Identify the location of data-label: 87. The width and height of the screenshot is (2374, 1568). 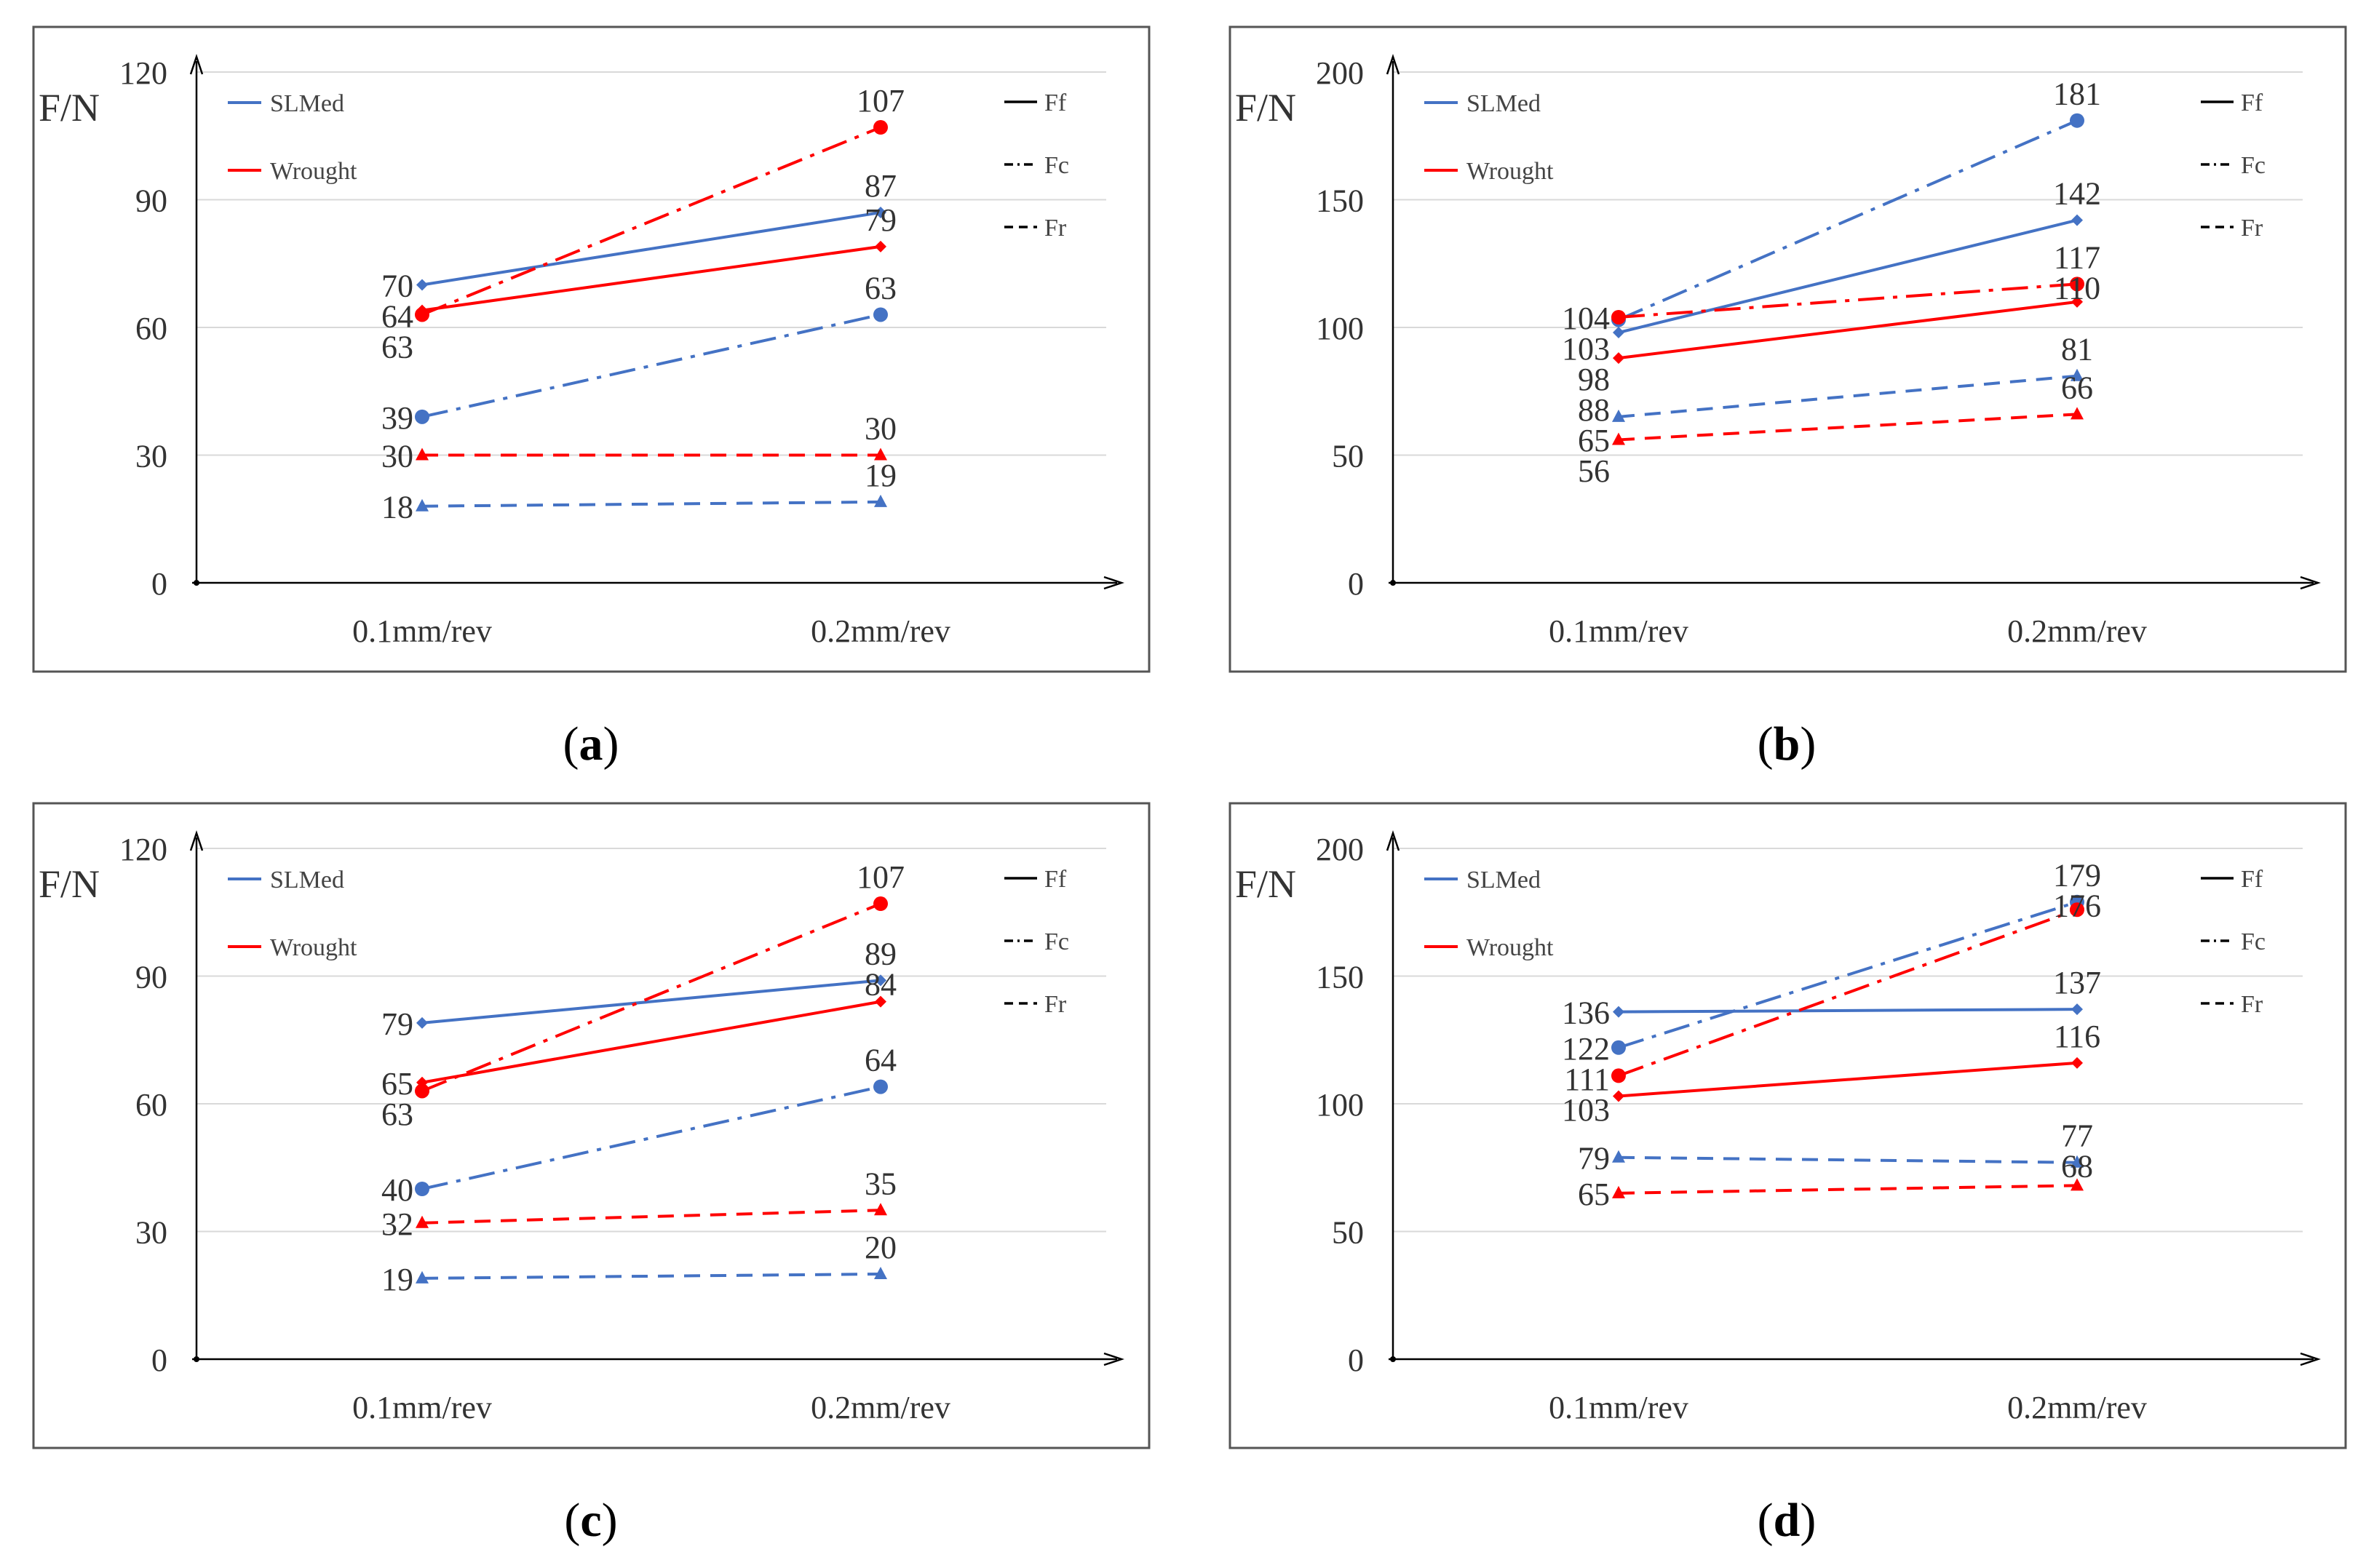
(881, 186).